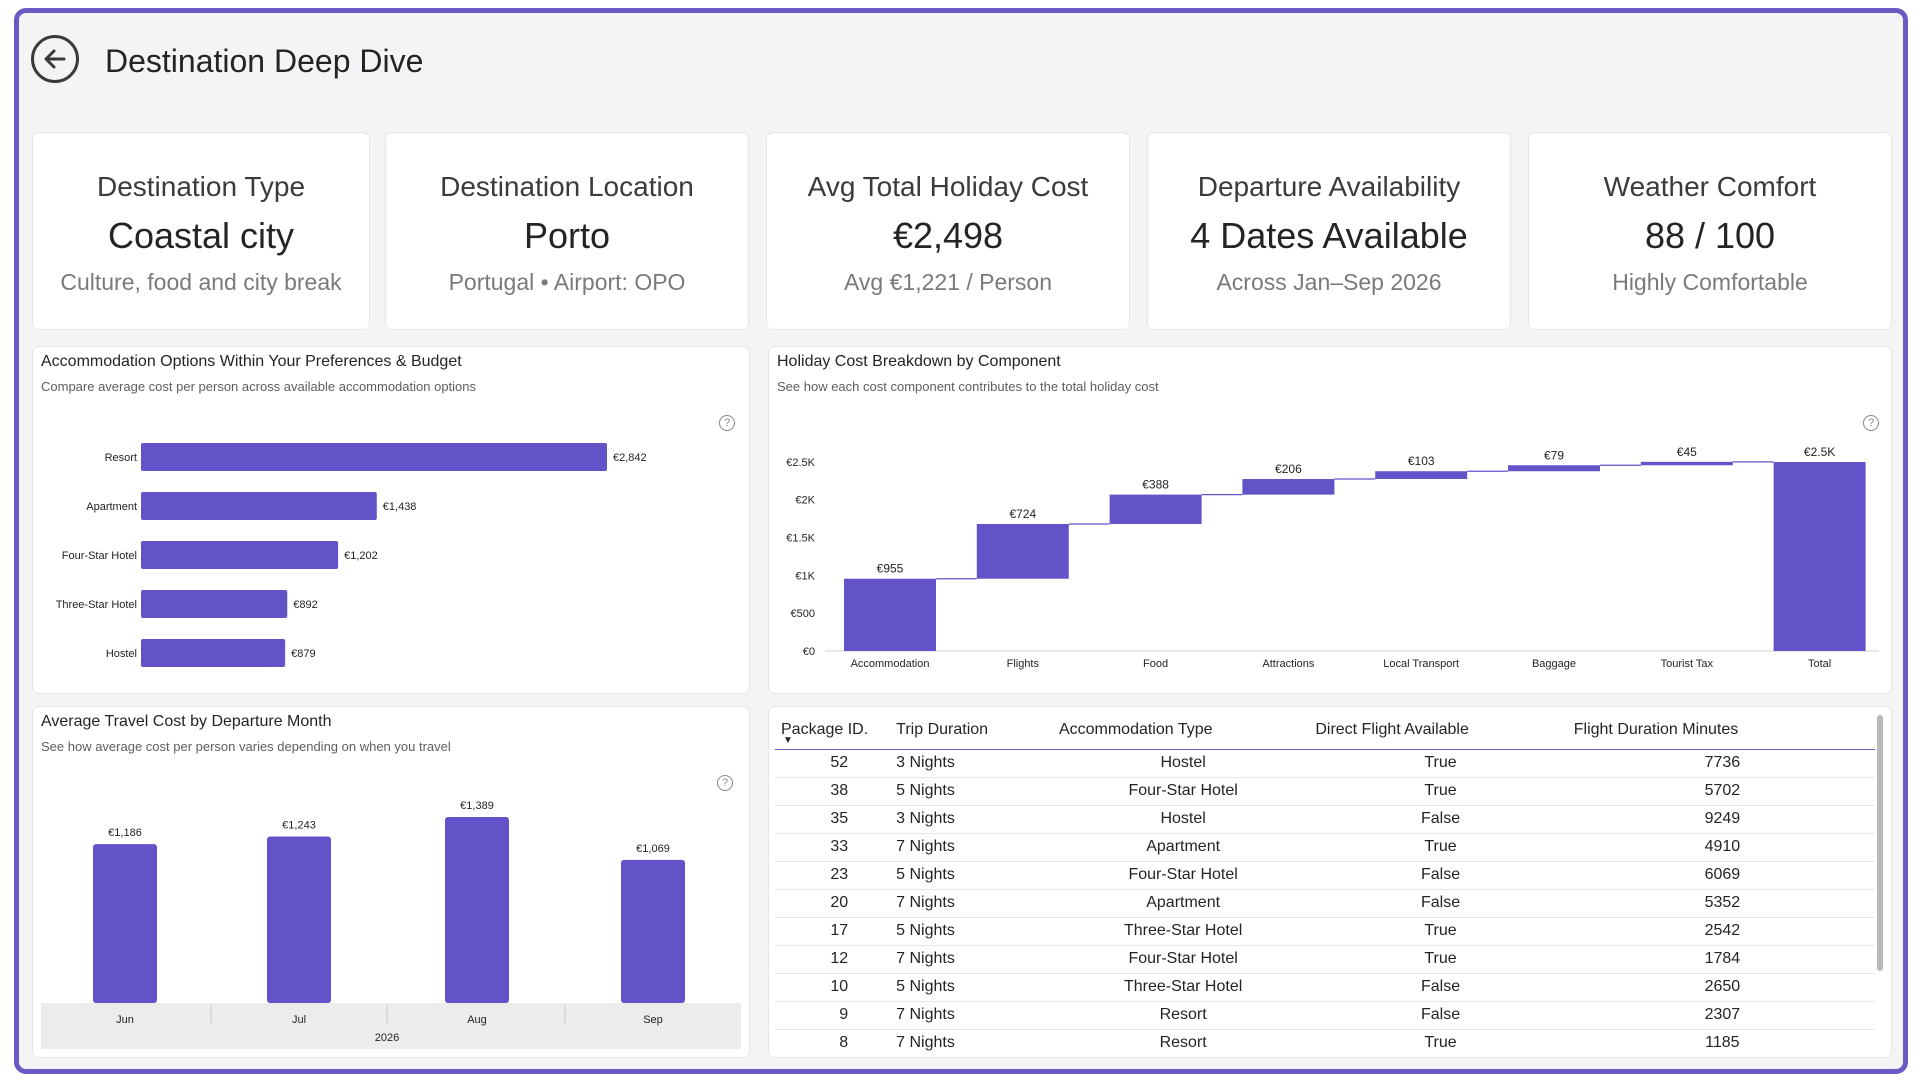 This screenshot has height=1080, width=1920. Describe the element at coordinates (1710, 186) in the screenshot. I see `kpi-title: Weather Comfort` at that location.